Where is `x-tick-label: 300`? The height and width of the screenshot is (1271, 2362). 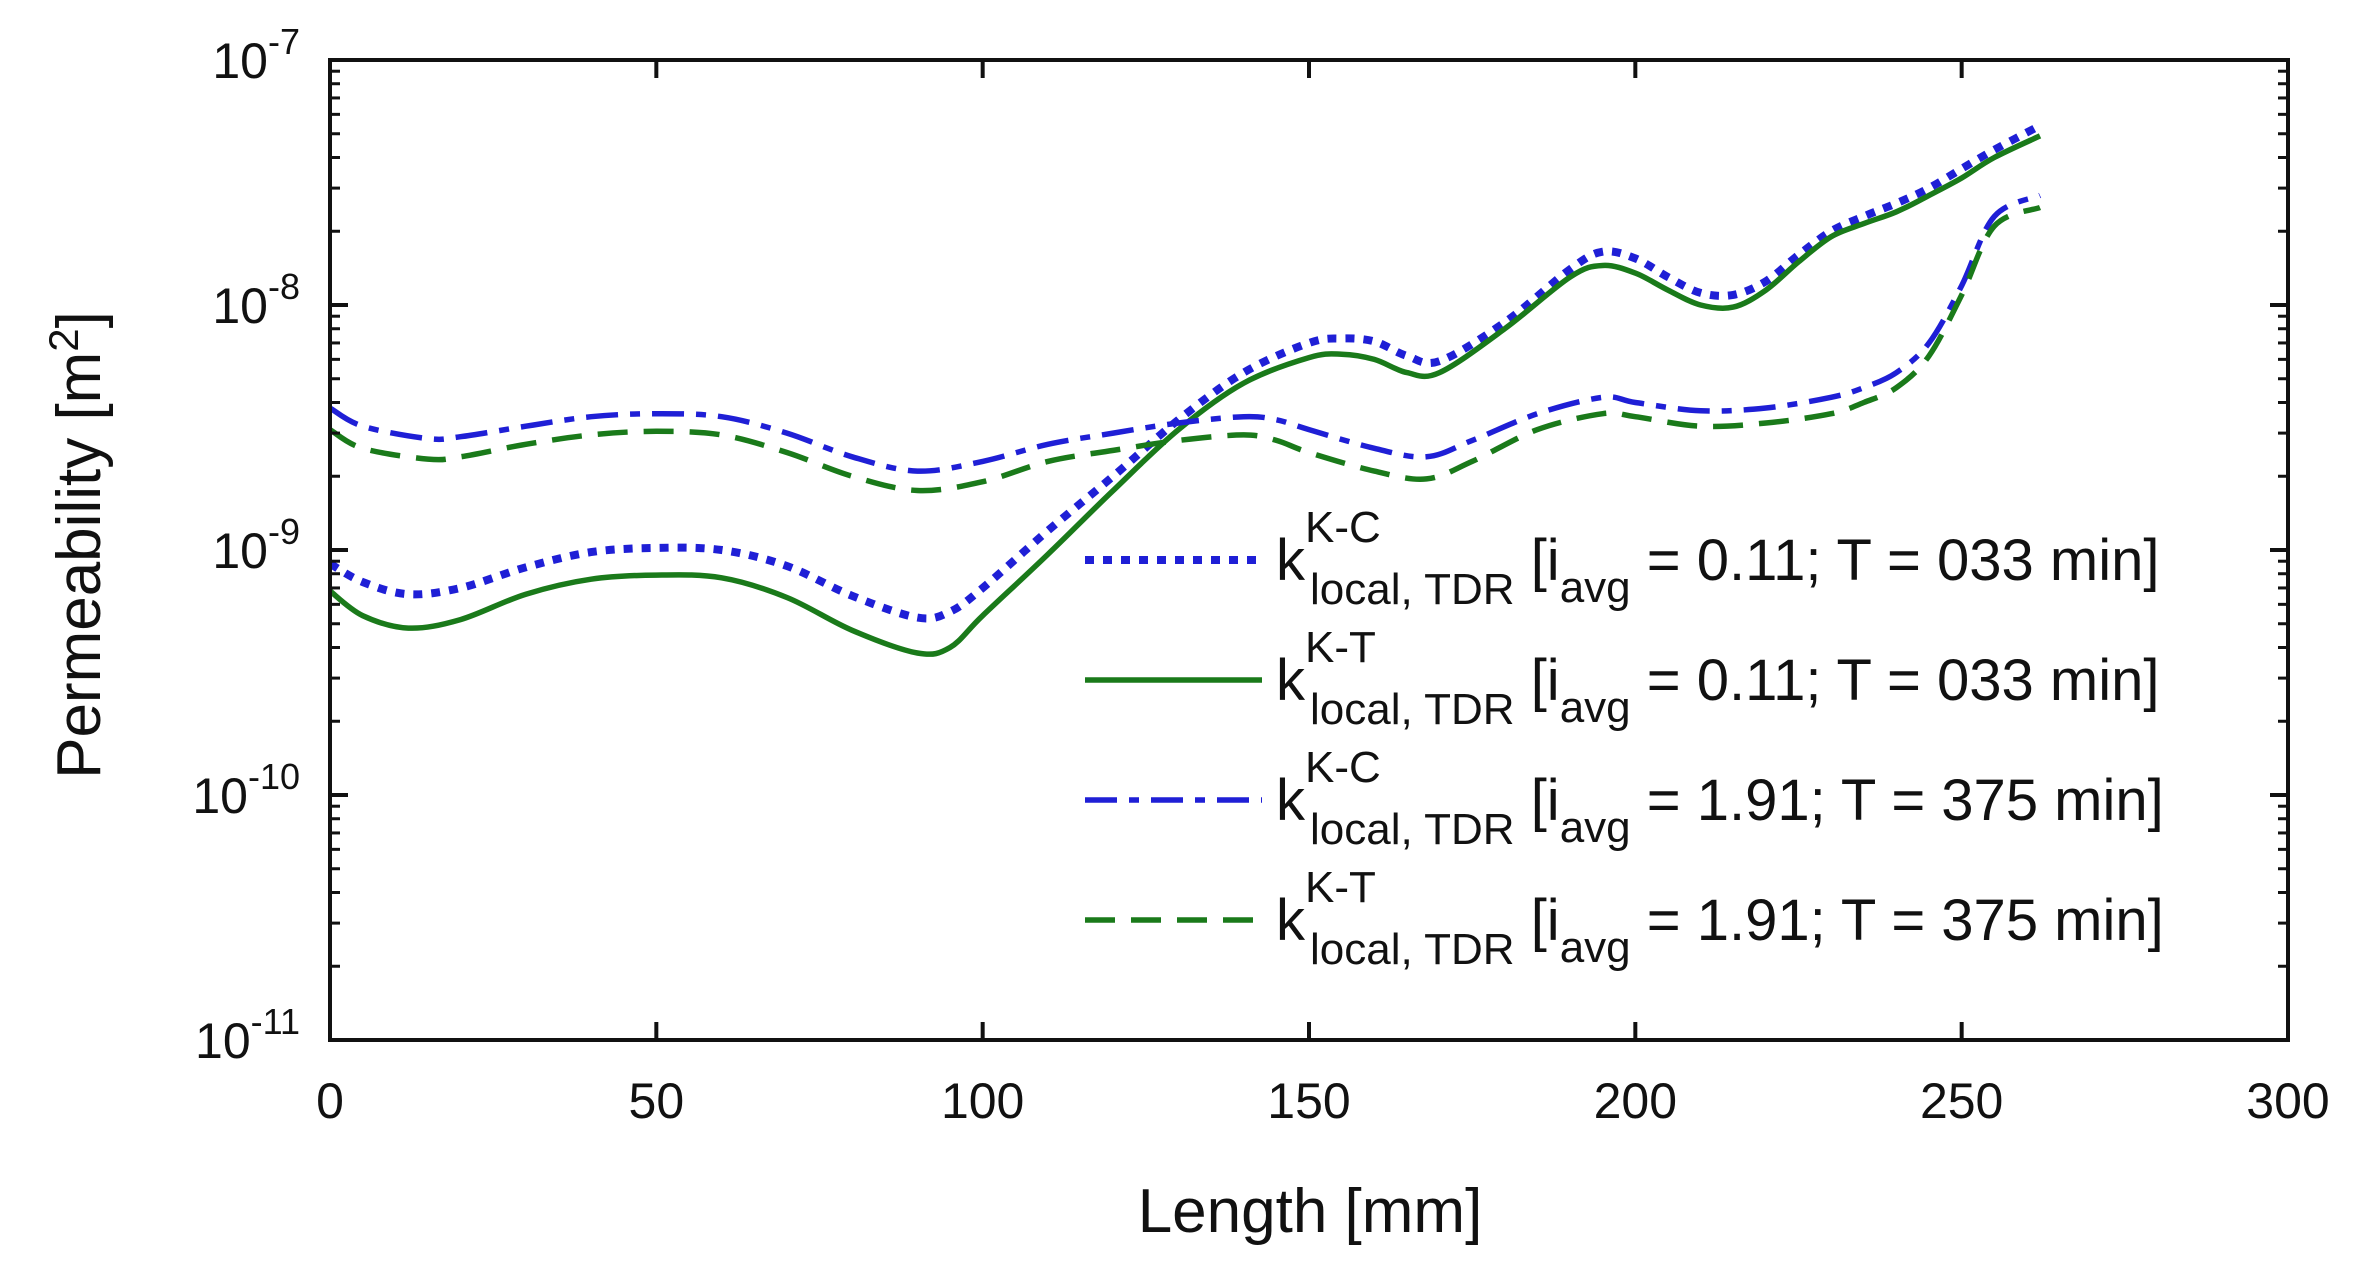 x-tick-label: 300 is located at coordinates (2287, 1101).